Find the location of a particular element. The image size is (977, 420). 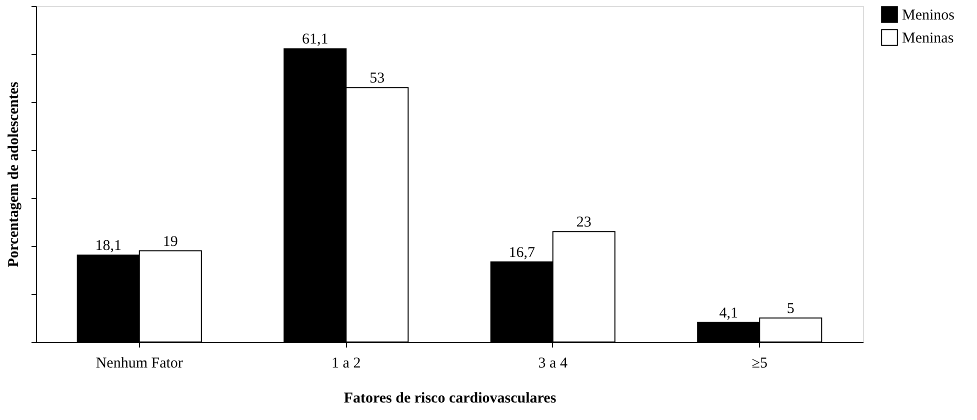

data-label: 16,7 is located at coordinates (522, 252).